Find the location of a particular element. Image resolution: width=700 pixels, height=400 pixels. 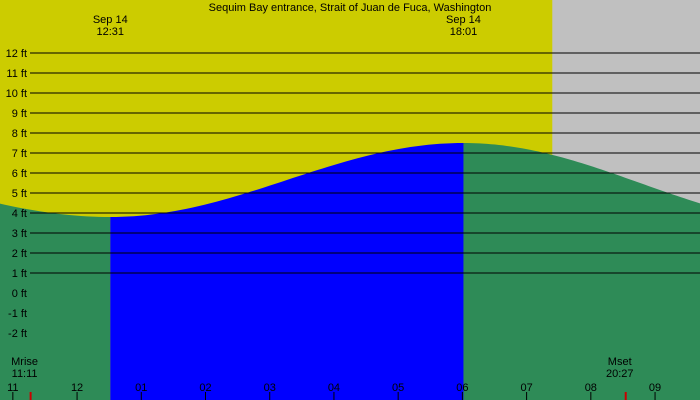

y-tick-label: -2 ft is located at coordinates (17, 334).